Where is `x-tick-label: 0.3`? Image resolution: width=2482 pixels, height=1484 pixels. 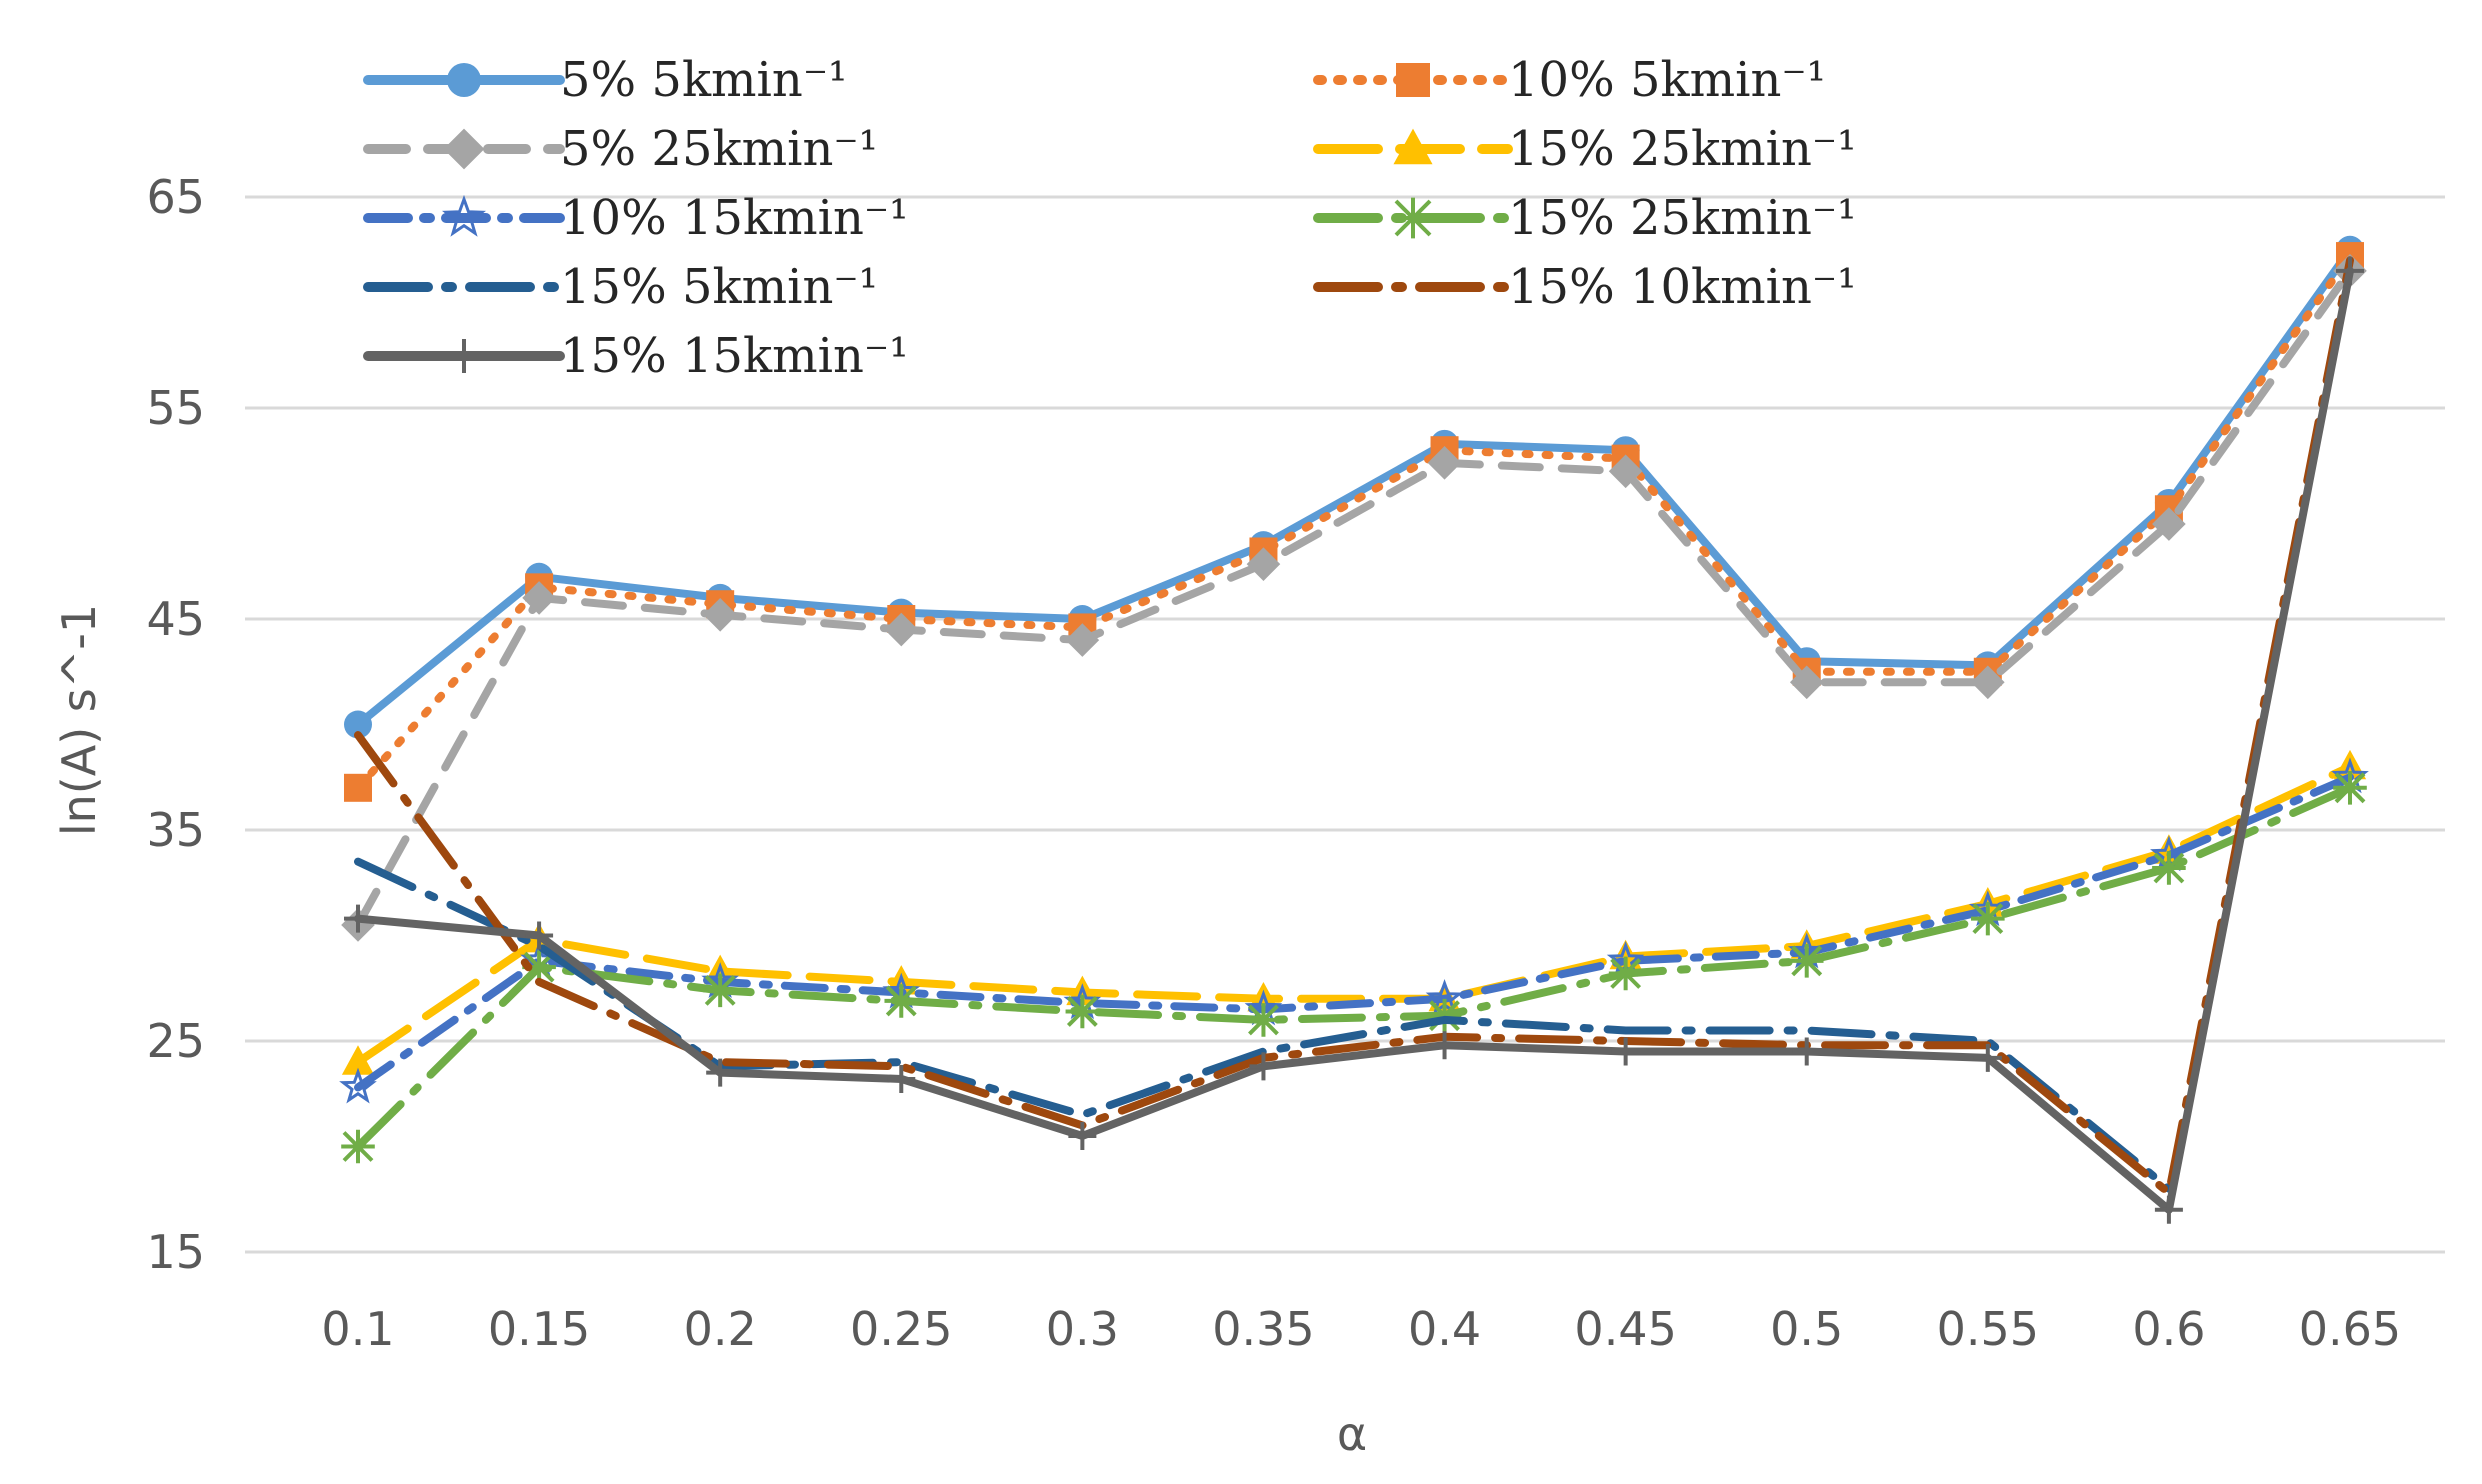
x-tick-label: 0.3 is located at coordinates (1082, 1329).